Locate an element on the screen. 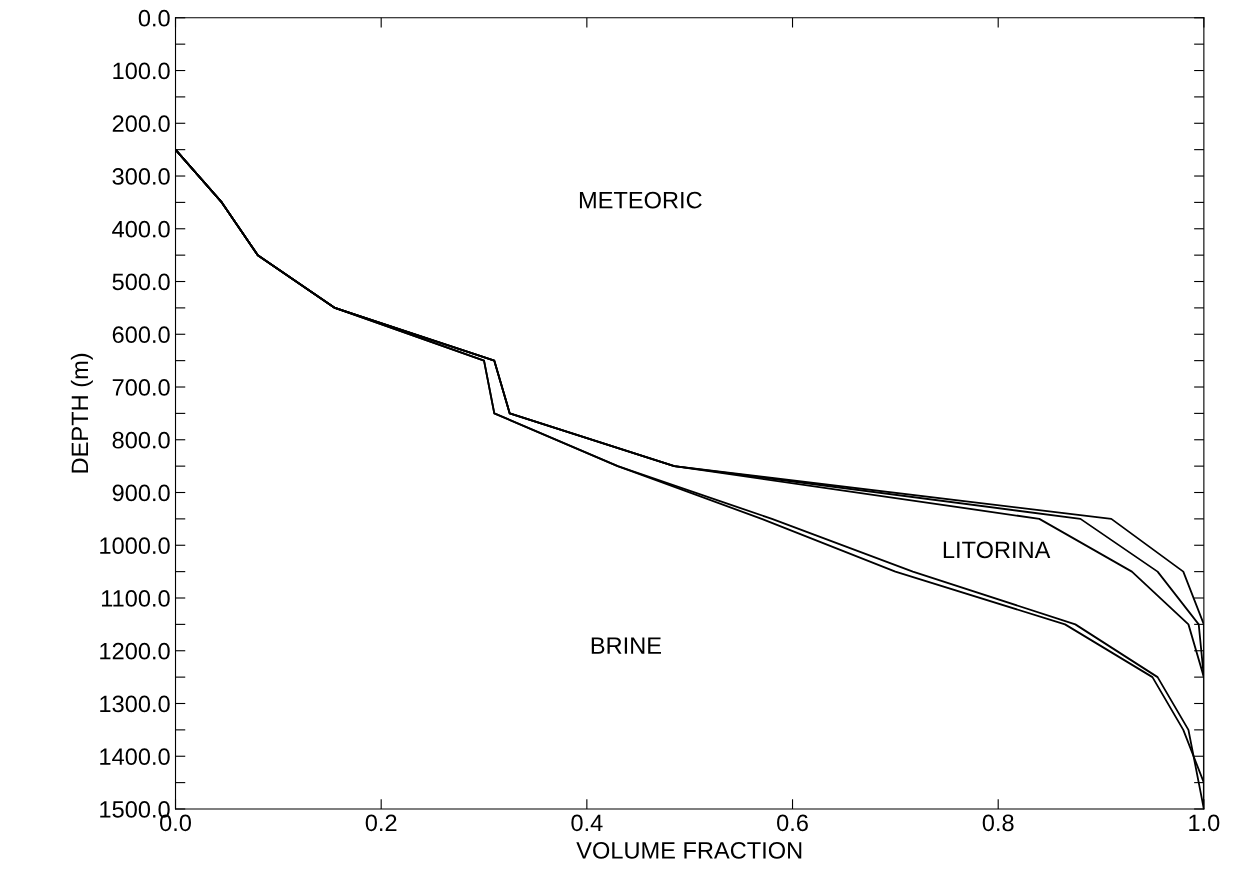 The width and height of the screenshot is (1236, 889). y-tick-label: 1000.0 is located at coordinates (135, 546).